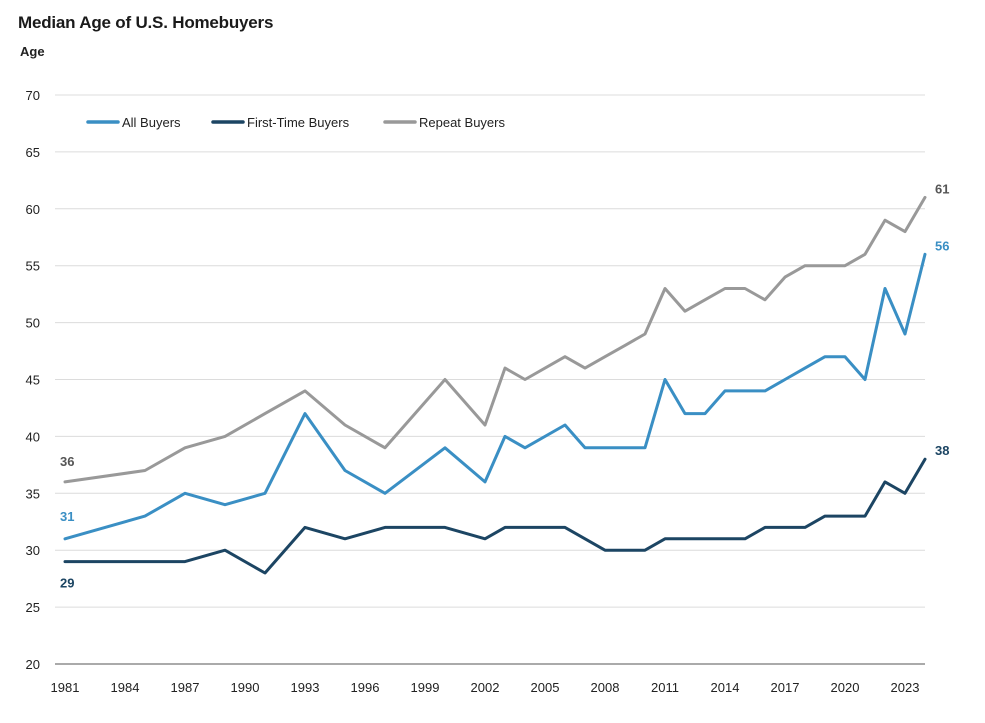 This screenshot has width=985, height=723. I want to click on end-data-label: 38, so click(942, 450).